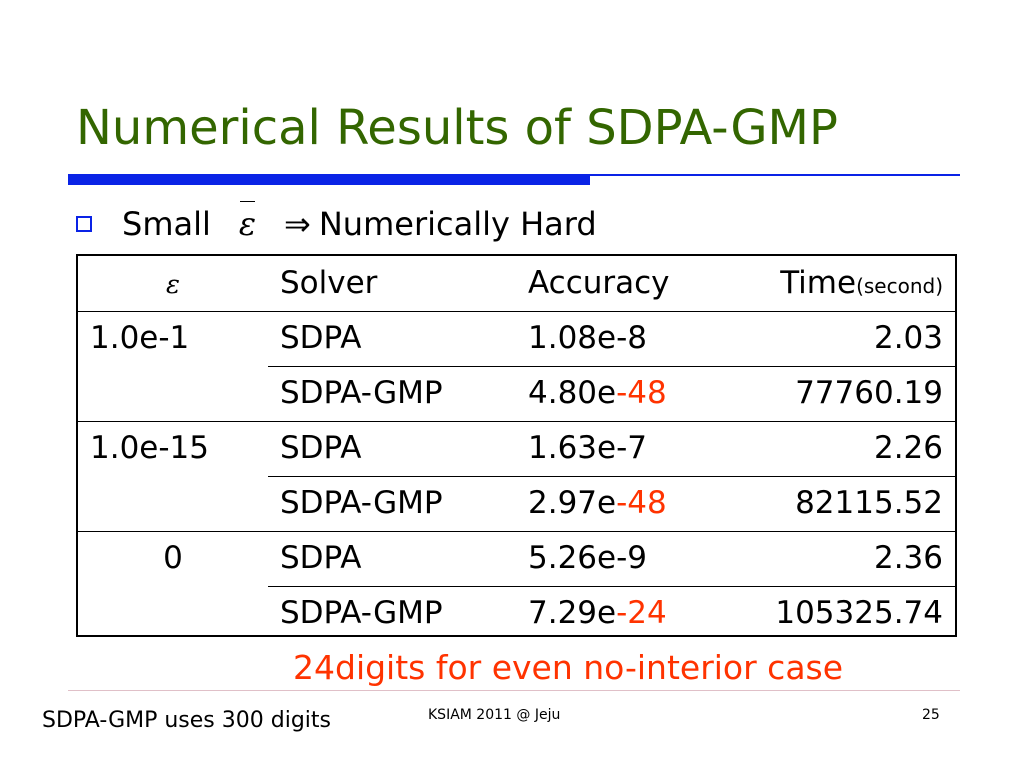 The width and height of the screenshot is (1024, 768). What do you see at coordinates (516, 558) in the screenshot?
I see `table-row: 0 SDPA 5.26e-9 2.36` at bounding box center [516, 558].